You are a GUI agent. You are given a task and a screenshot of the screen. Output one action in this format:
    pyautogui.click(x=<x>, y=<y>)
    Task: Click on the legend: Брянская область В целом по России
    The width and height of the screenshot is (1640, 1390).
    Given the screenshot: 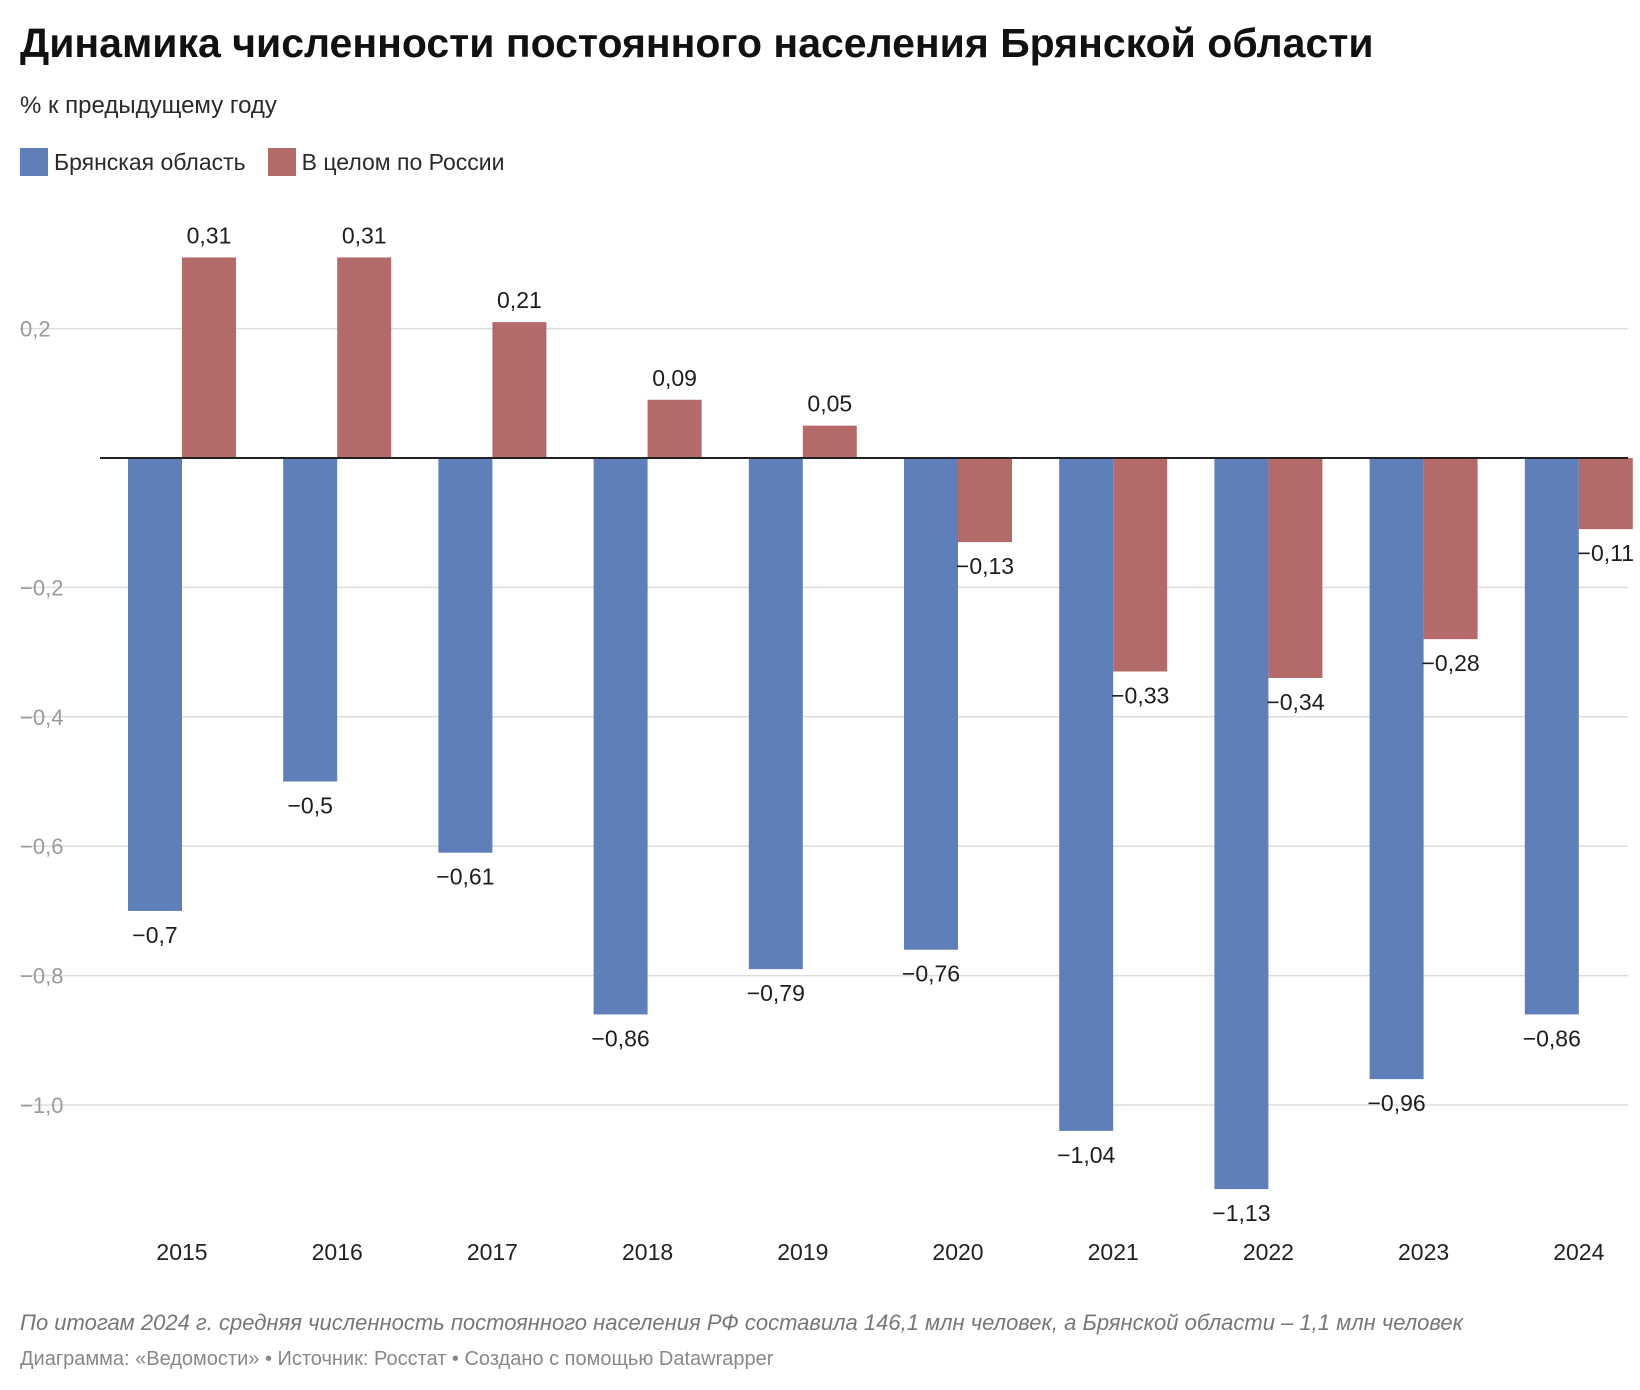 What is the action you would take?
    pyautogui.click(x=273, y=162)
    